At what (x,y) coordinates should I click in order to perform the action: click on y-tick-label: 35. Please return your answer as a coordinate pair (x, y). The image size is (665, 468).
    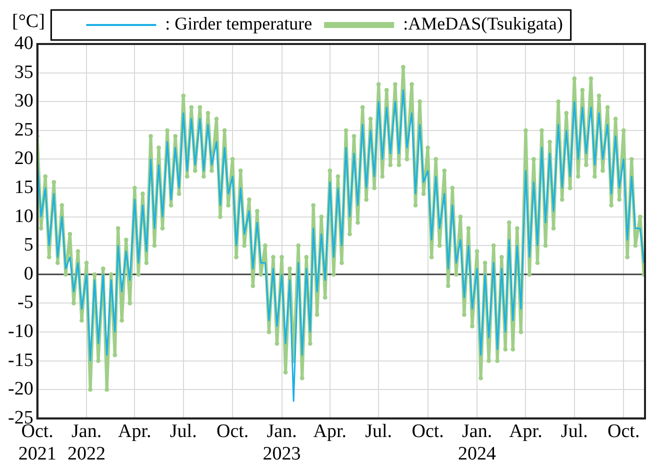
    Looking at the image, I should click on (24, 72).